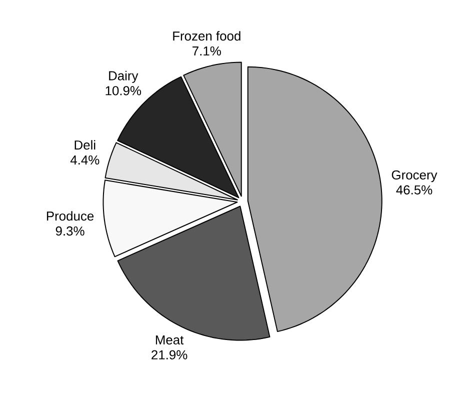  I want to click on data-label: 9.3%, so click(70, 231).